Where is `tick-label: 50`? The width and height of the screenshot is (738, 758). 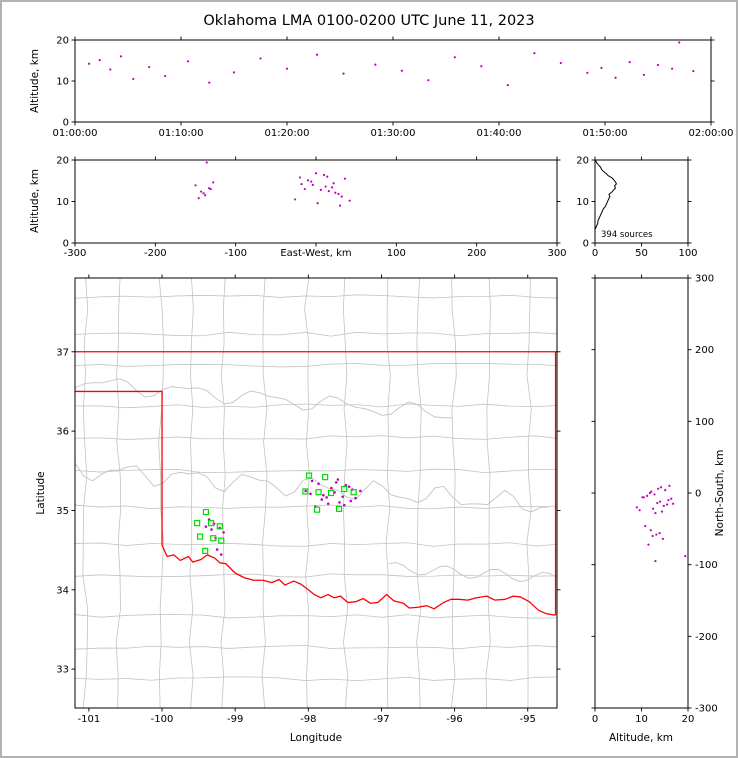
tick-label: 50 is located at coordinates (641, 253).